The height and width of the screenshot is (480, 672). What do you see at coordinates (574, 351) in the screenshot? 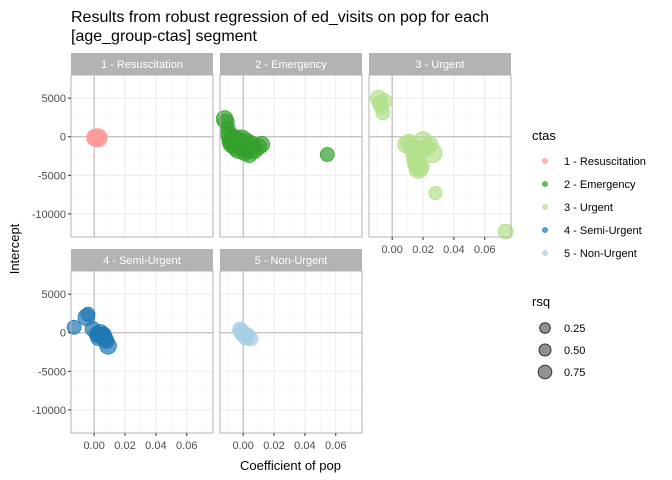
I see `size-legend-label: 0.50` at bounding box center [574, 351].